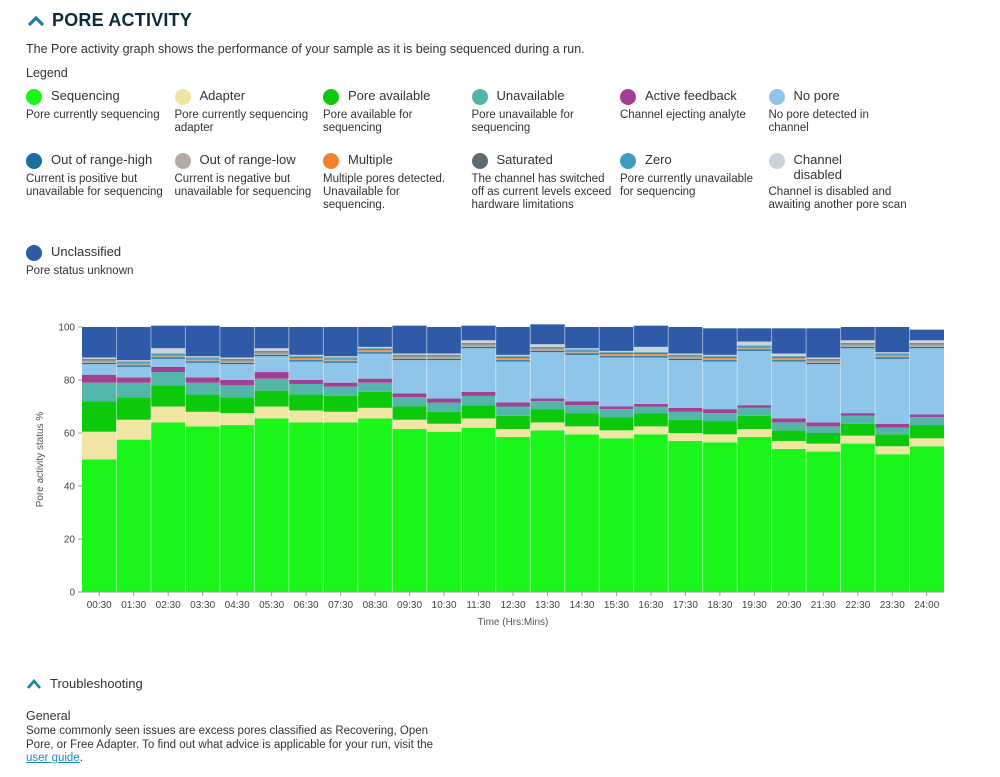  I want to click on user-guide-link: user guide, so click(53, 758).